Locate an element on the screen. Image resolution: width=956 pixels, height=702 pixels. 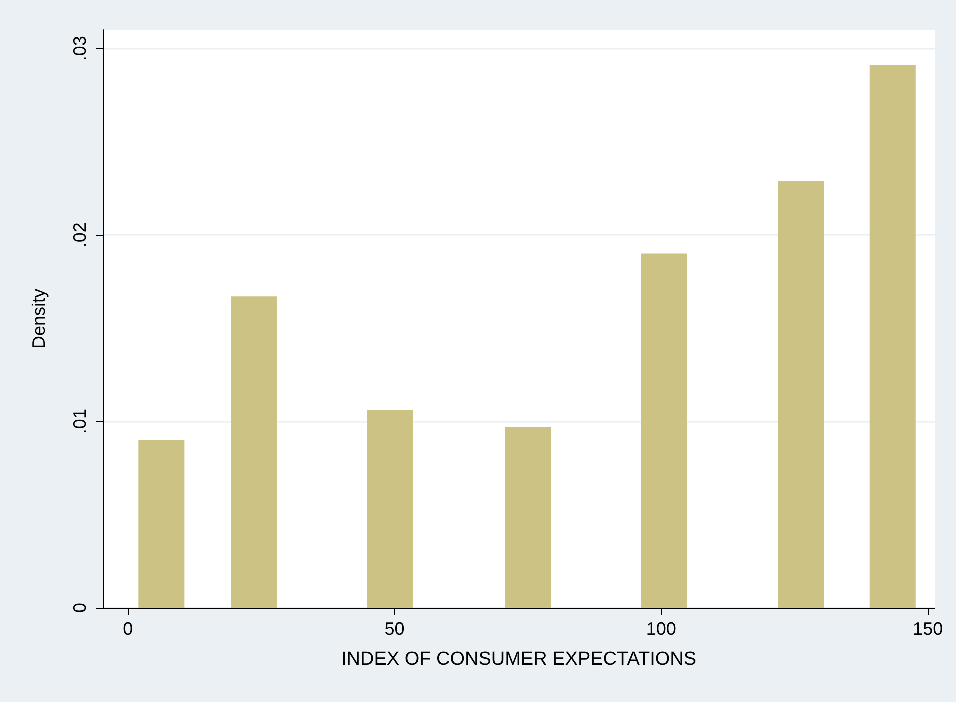
x-axis-title: INDEX OF CONSUMER EXPECTATIONS is located at coordinates (519, 659).